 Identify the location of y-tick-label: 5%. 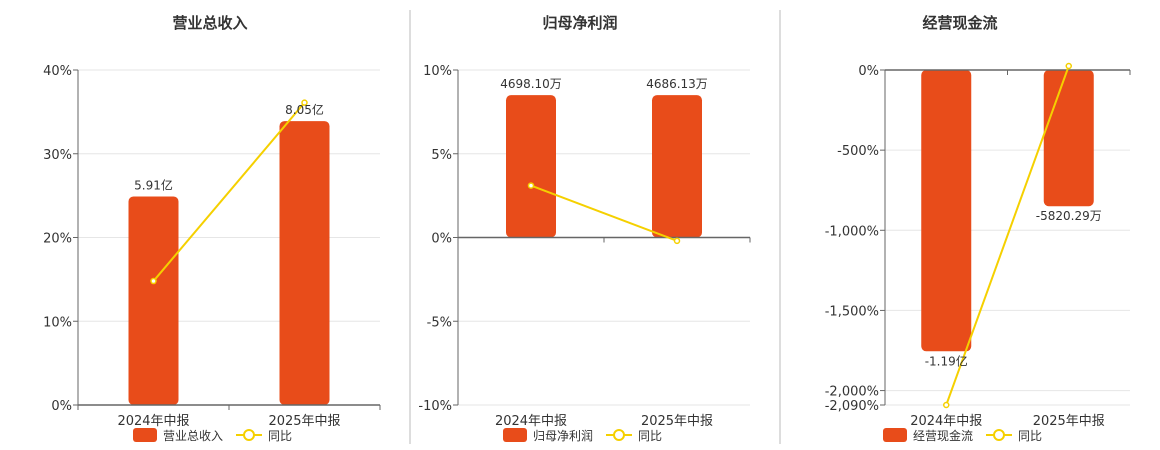
(441, 155).